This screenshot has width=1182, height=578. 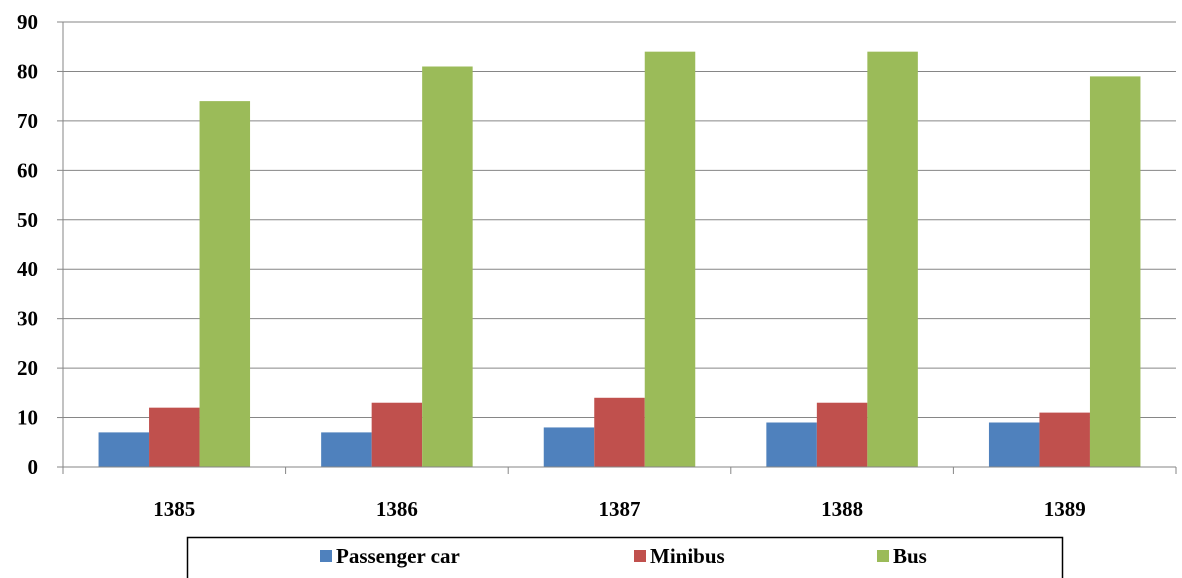 I want to click on legend-swatch-bus, so click(x=883, y=556).